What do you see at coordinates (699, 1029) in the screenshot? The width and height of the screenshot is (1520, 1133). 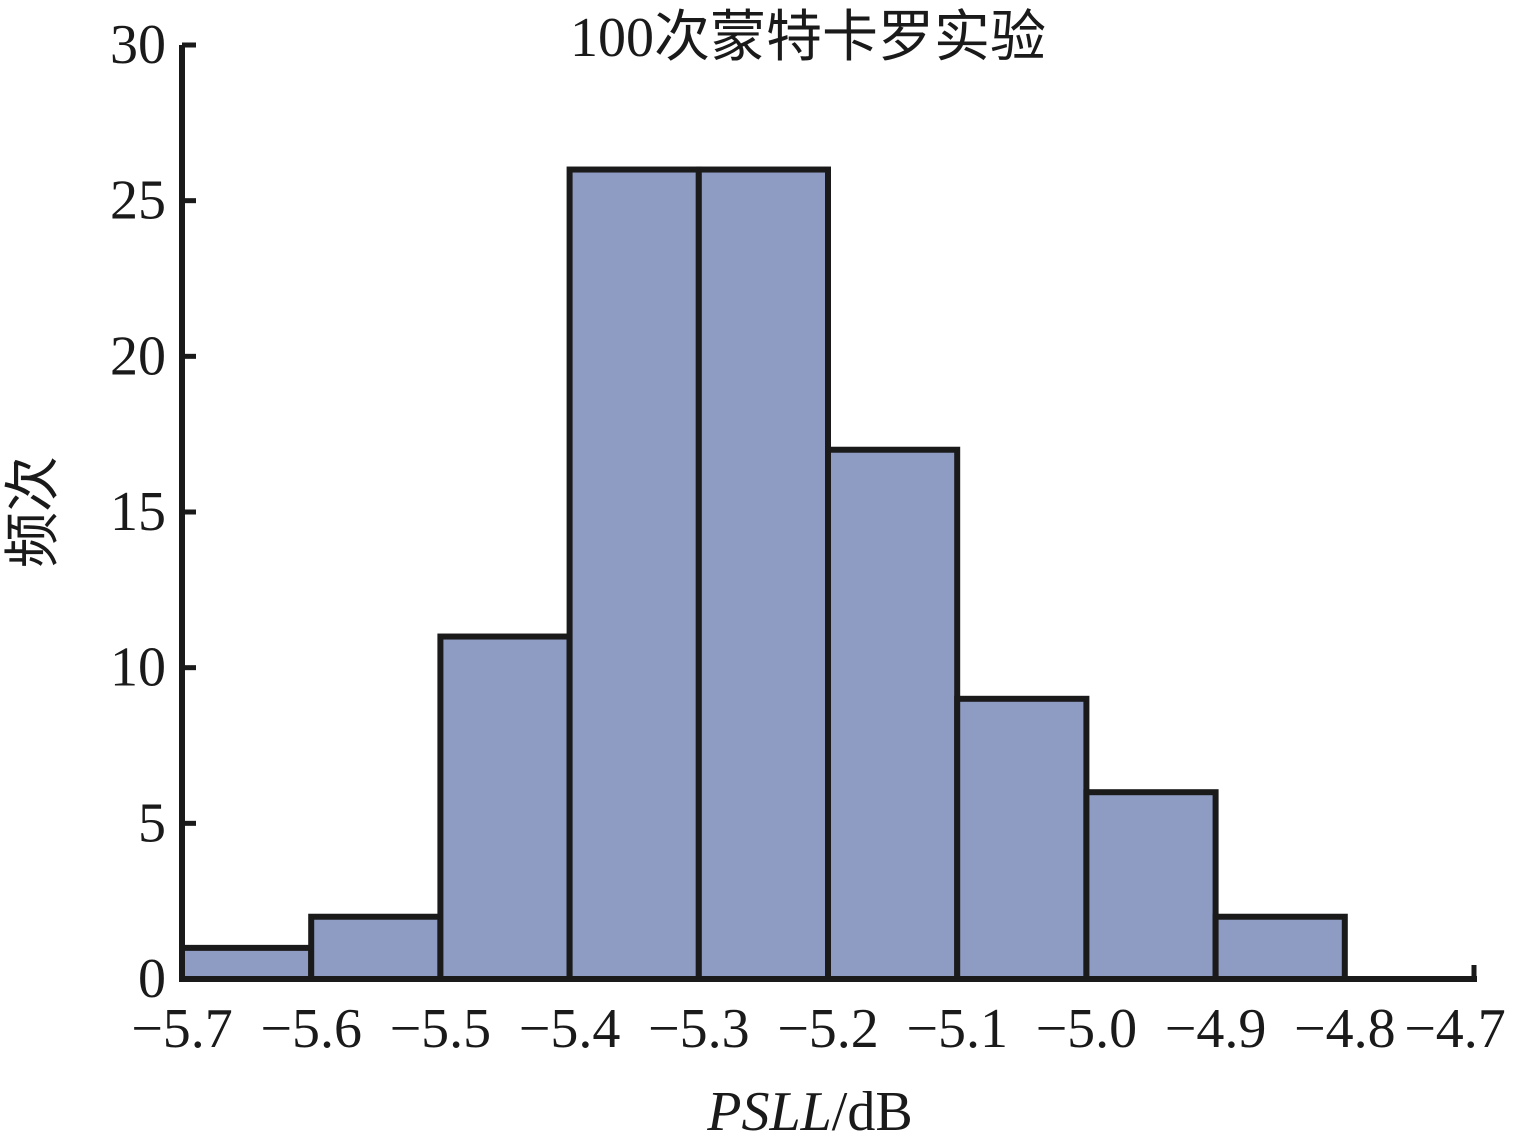 I see `x-tick-label: −5.3` at bounding box center [699, 1029].